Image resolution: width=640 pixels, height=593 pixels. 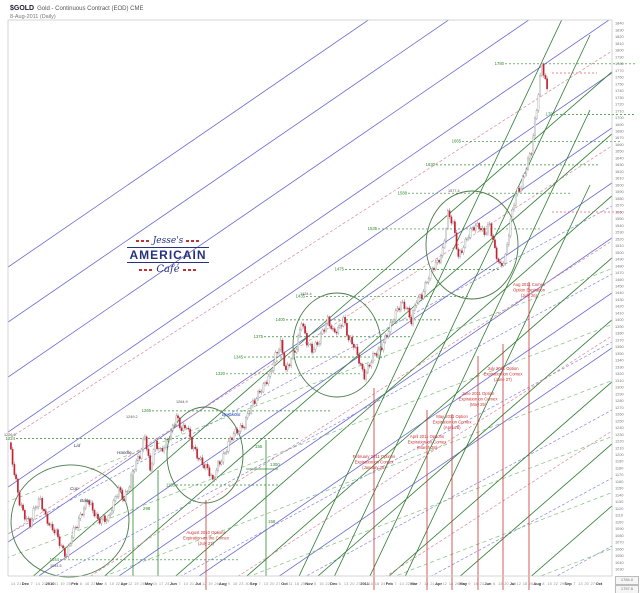 What do you see at coordinates (504, 374) in the screenshot?
I see `expiration-label: Expiration on Comex` at bounding box center [504, 374].